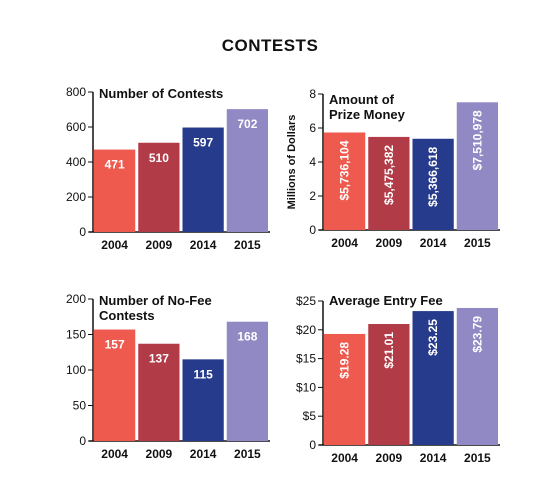 This screenshot has width=540, height=496. What do you see at coordinates (306, 387) in the screenshot?
I see `y-tick-label: $10` at bounding box center [306, 387].